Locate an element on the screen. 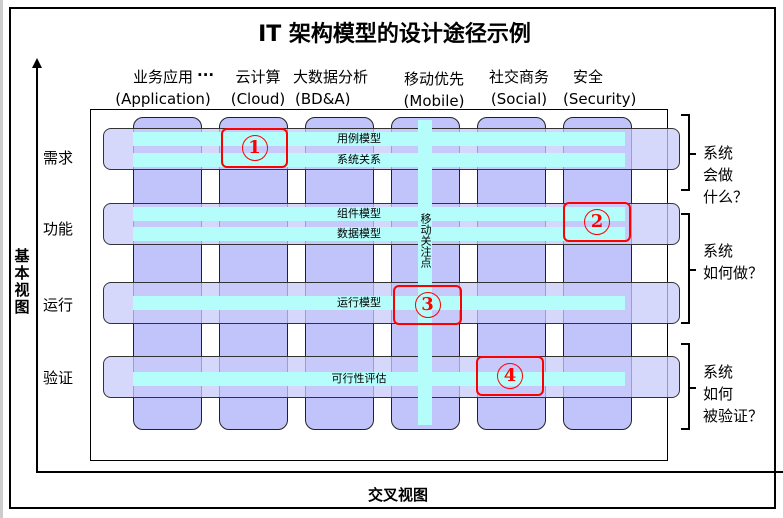  column-header-application: 业务应用 (Application) is located at coordinates (163, 88).